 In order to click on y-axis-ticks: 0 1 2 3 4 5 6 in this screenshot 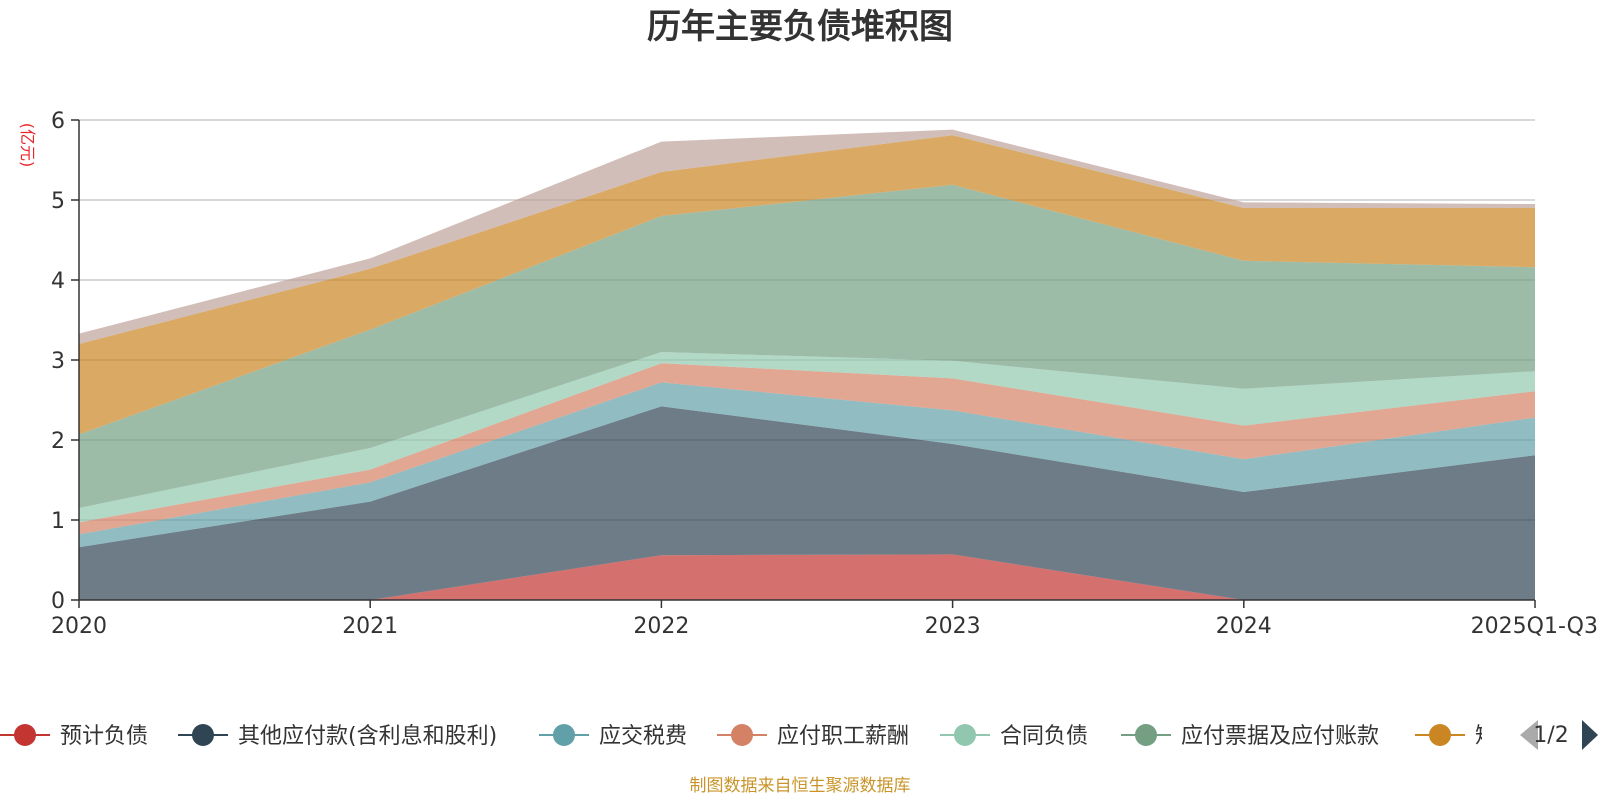, I will do `click(65, 361)`.